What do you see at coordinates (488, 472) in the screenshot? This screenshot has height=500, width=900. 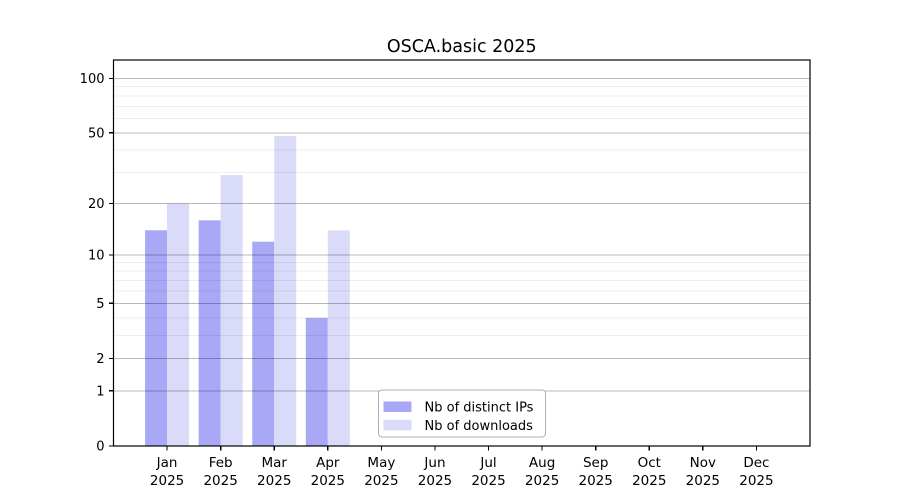 I see `x-tick-label: Jul 2025` at bounding box center [488, 472].